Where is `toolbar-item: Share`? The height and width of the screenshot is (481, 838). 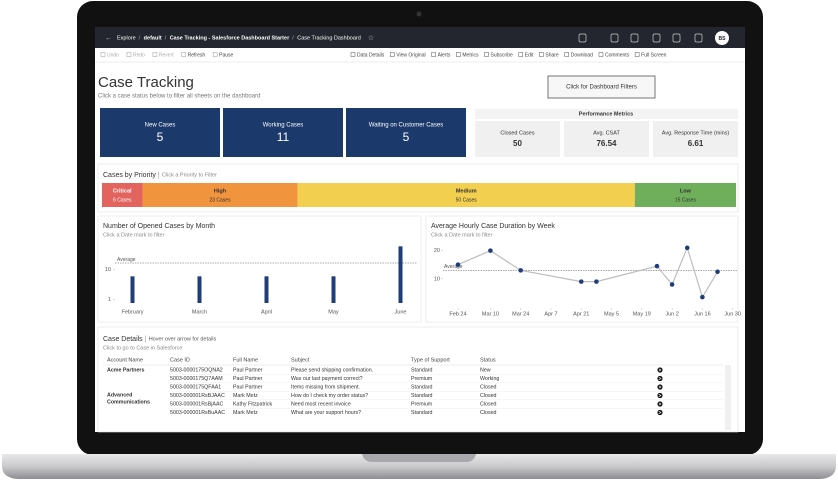 toolbar-item: Share is located at coordinates (552, 55).